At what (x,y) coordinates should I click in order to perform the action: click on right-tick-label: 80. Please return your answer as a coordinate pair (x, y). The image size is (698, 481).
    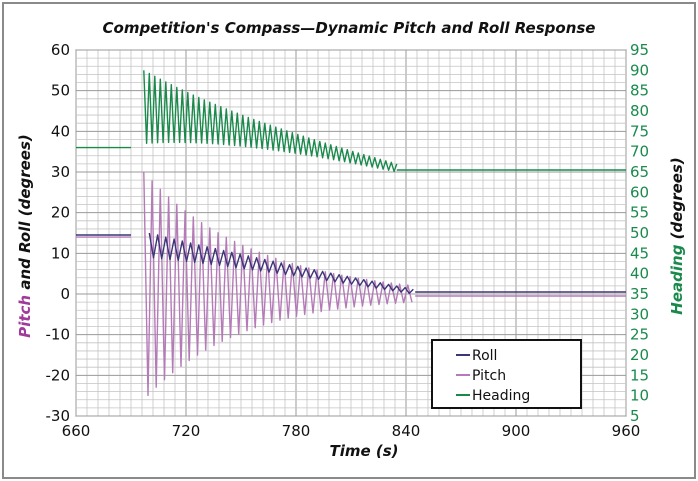
    Looking at the image, I should click on (639, 111).